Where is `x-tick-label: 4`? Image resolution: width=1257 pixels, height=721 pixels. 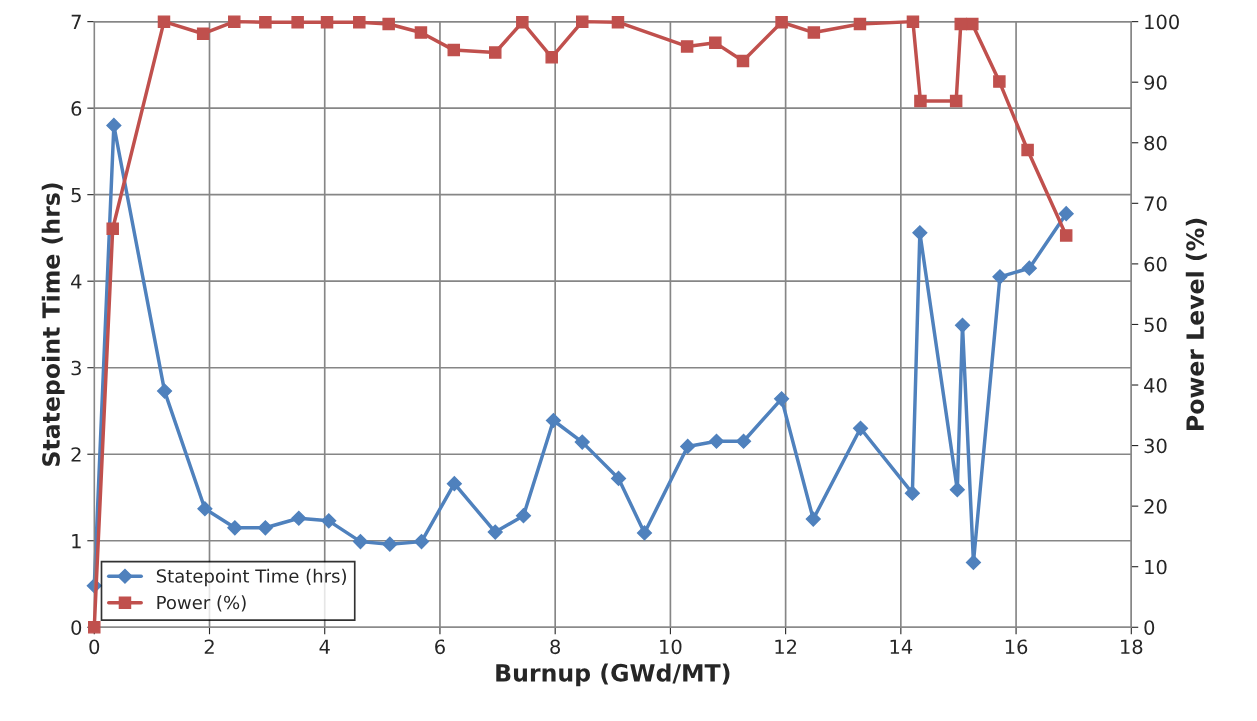 x-tick-label: 4 is located at coordinates (324, 646).